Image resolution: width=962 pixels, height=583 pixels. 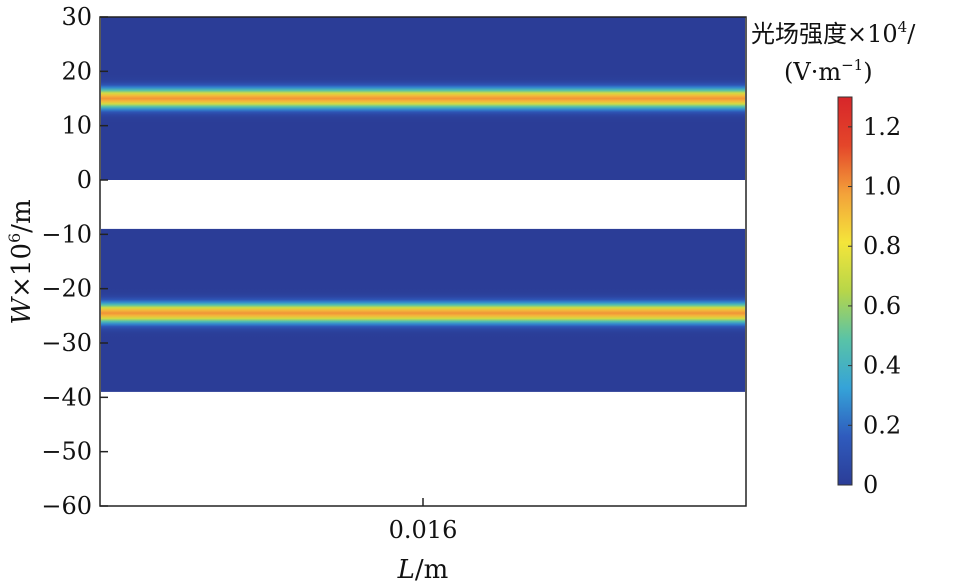 What do you see at coordinates (845, 291) in the screenshot?
I see `colorbar-gradient` at bounding box center [845, 291].